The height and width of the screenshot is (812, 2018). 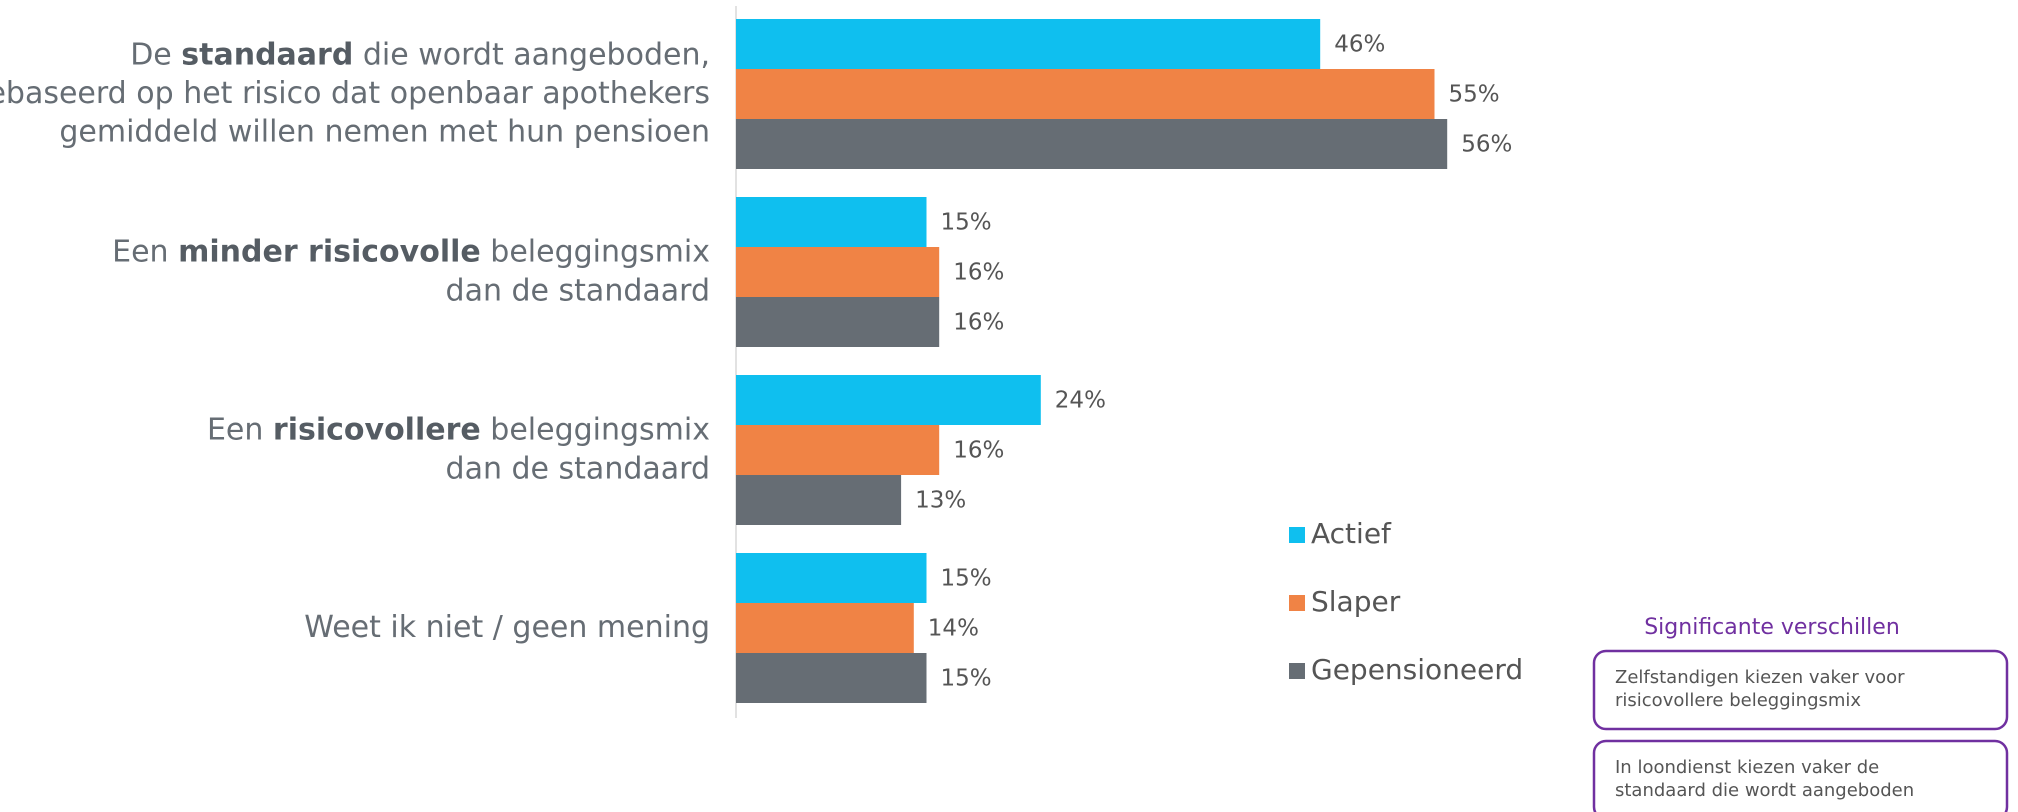 What do you see at coordinates (1738, 700) in the screenshot?
I see `note-text: risicovollere beleggingsmix` at bounding box center [1738, 700].